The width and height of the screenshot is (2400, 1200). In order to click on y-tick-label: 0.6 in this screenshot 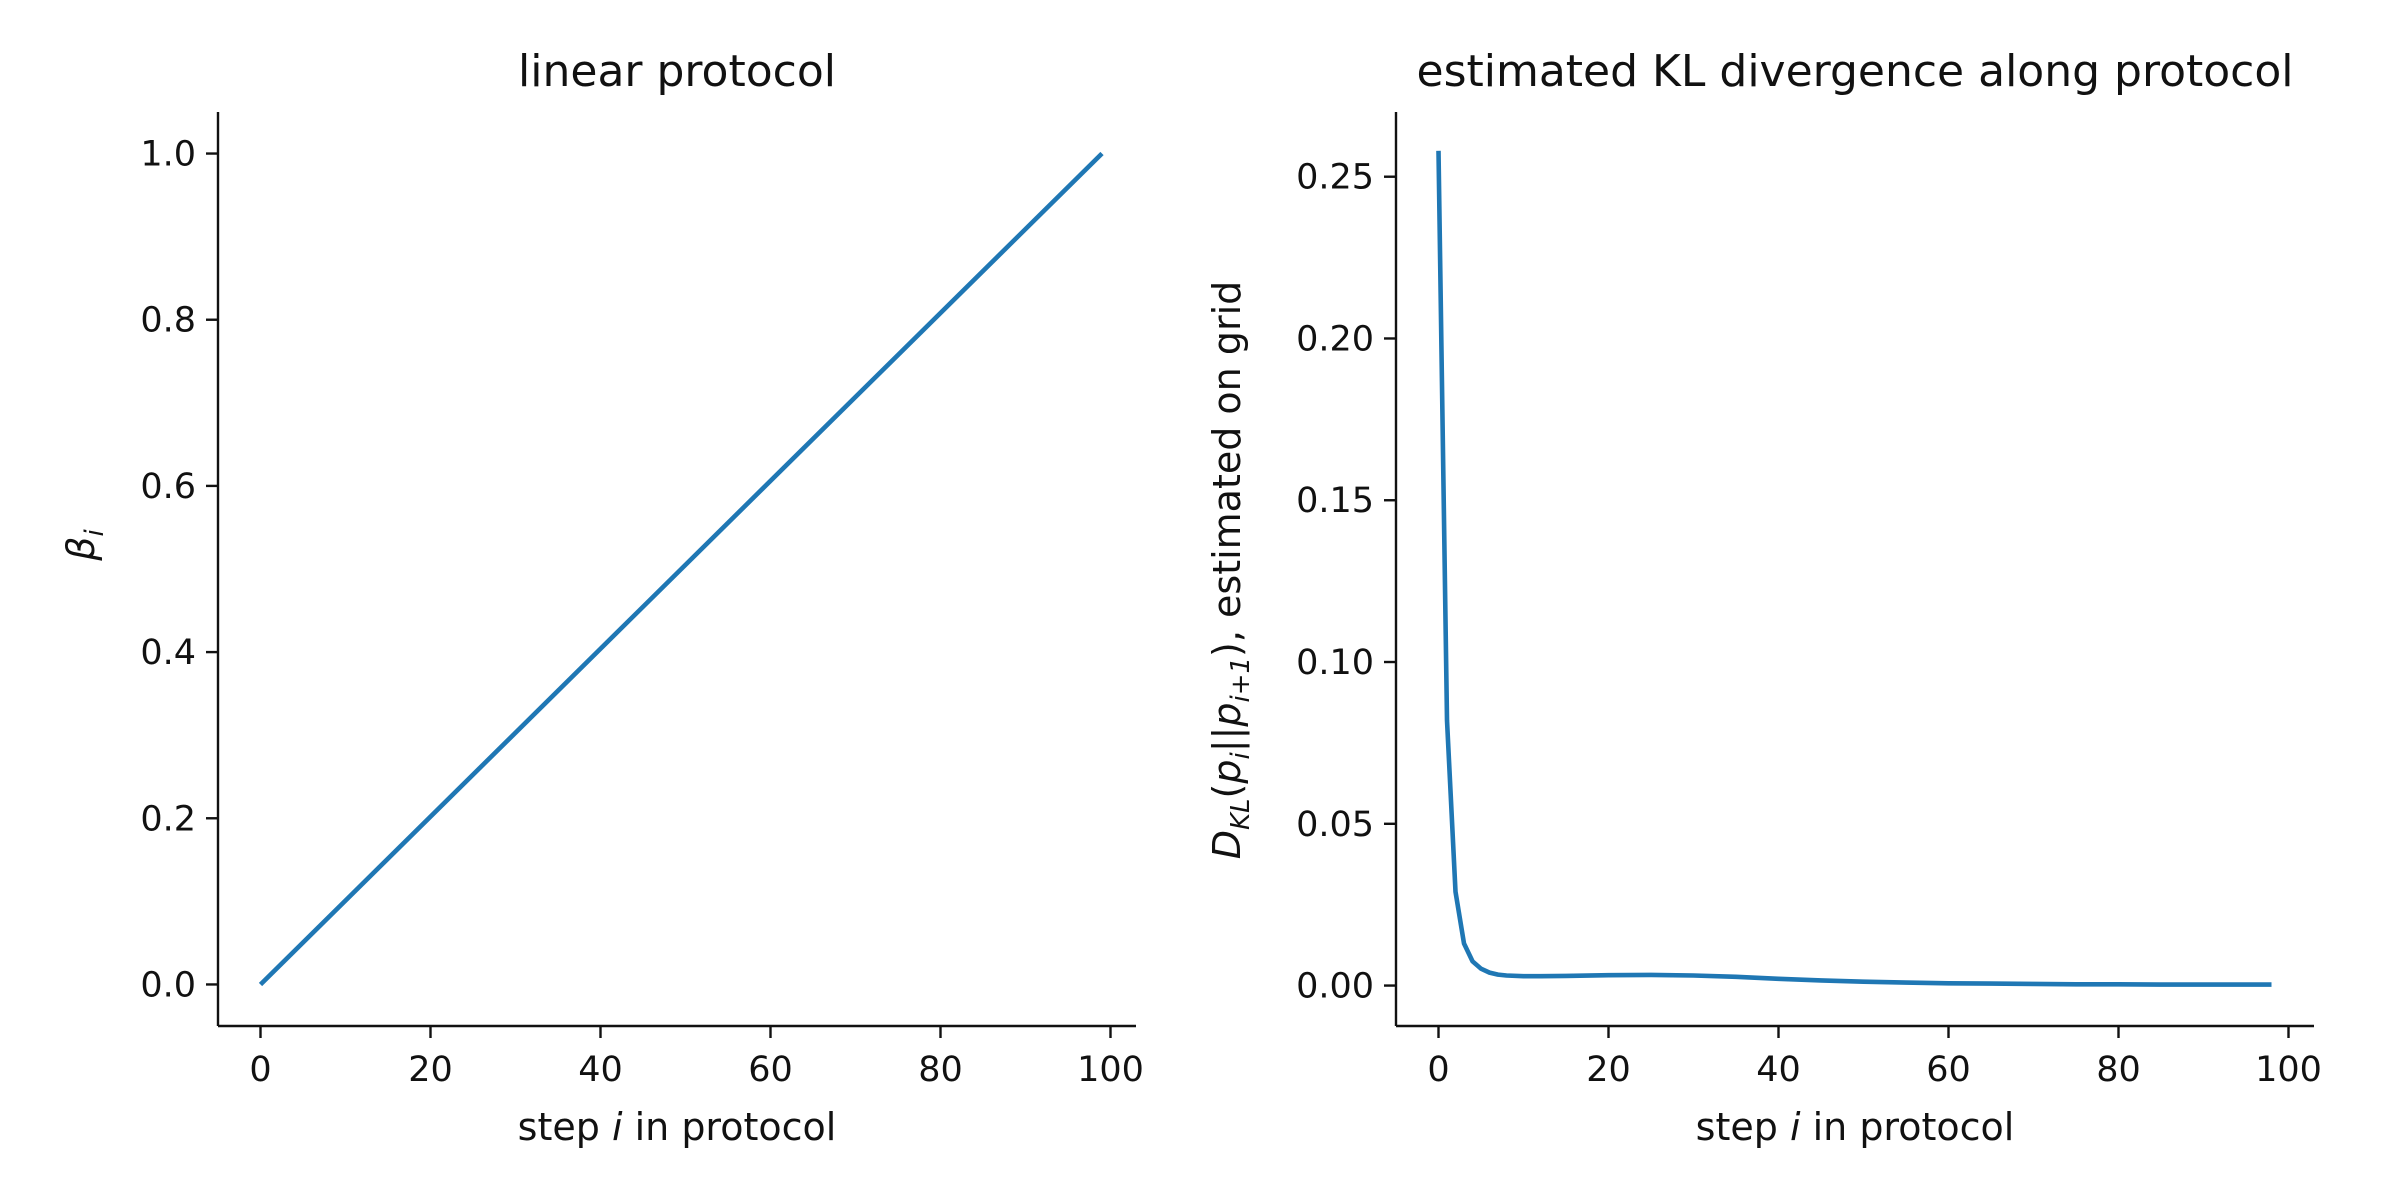, I will do `click(168, 487)`.